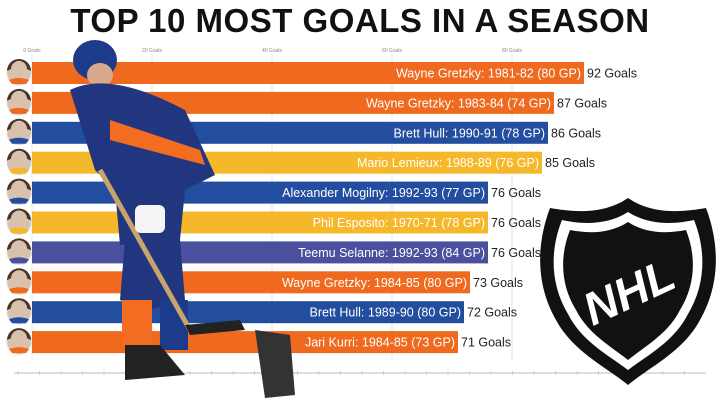  I want to click on bar-value-label: 72 Goals, so click(492, 313).